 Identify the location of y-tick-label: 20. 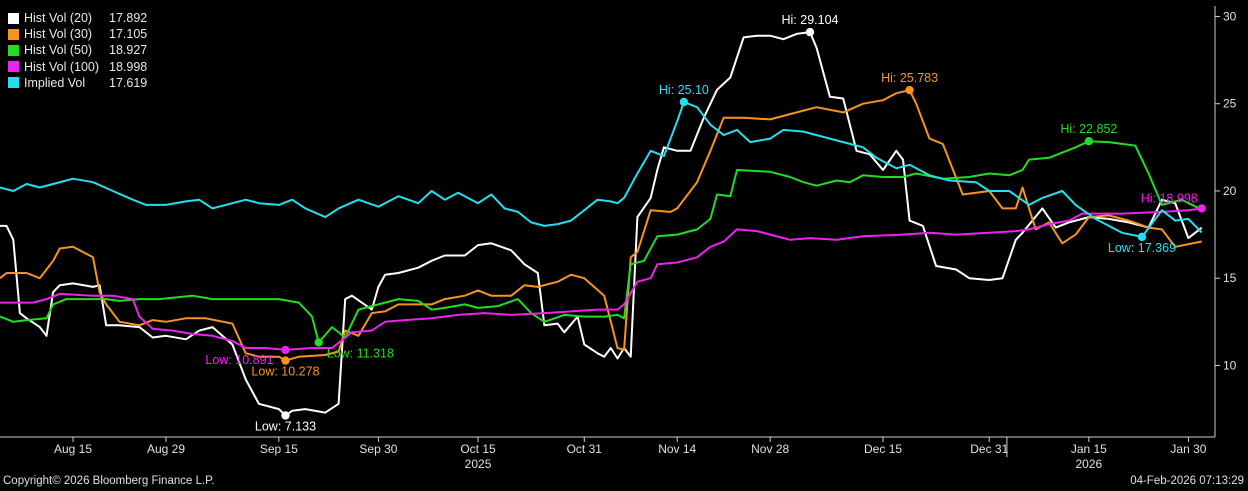
(1230, 191).